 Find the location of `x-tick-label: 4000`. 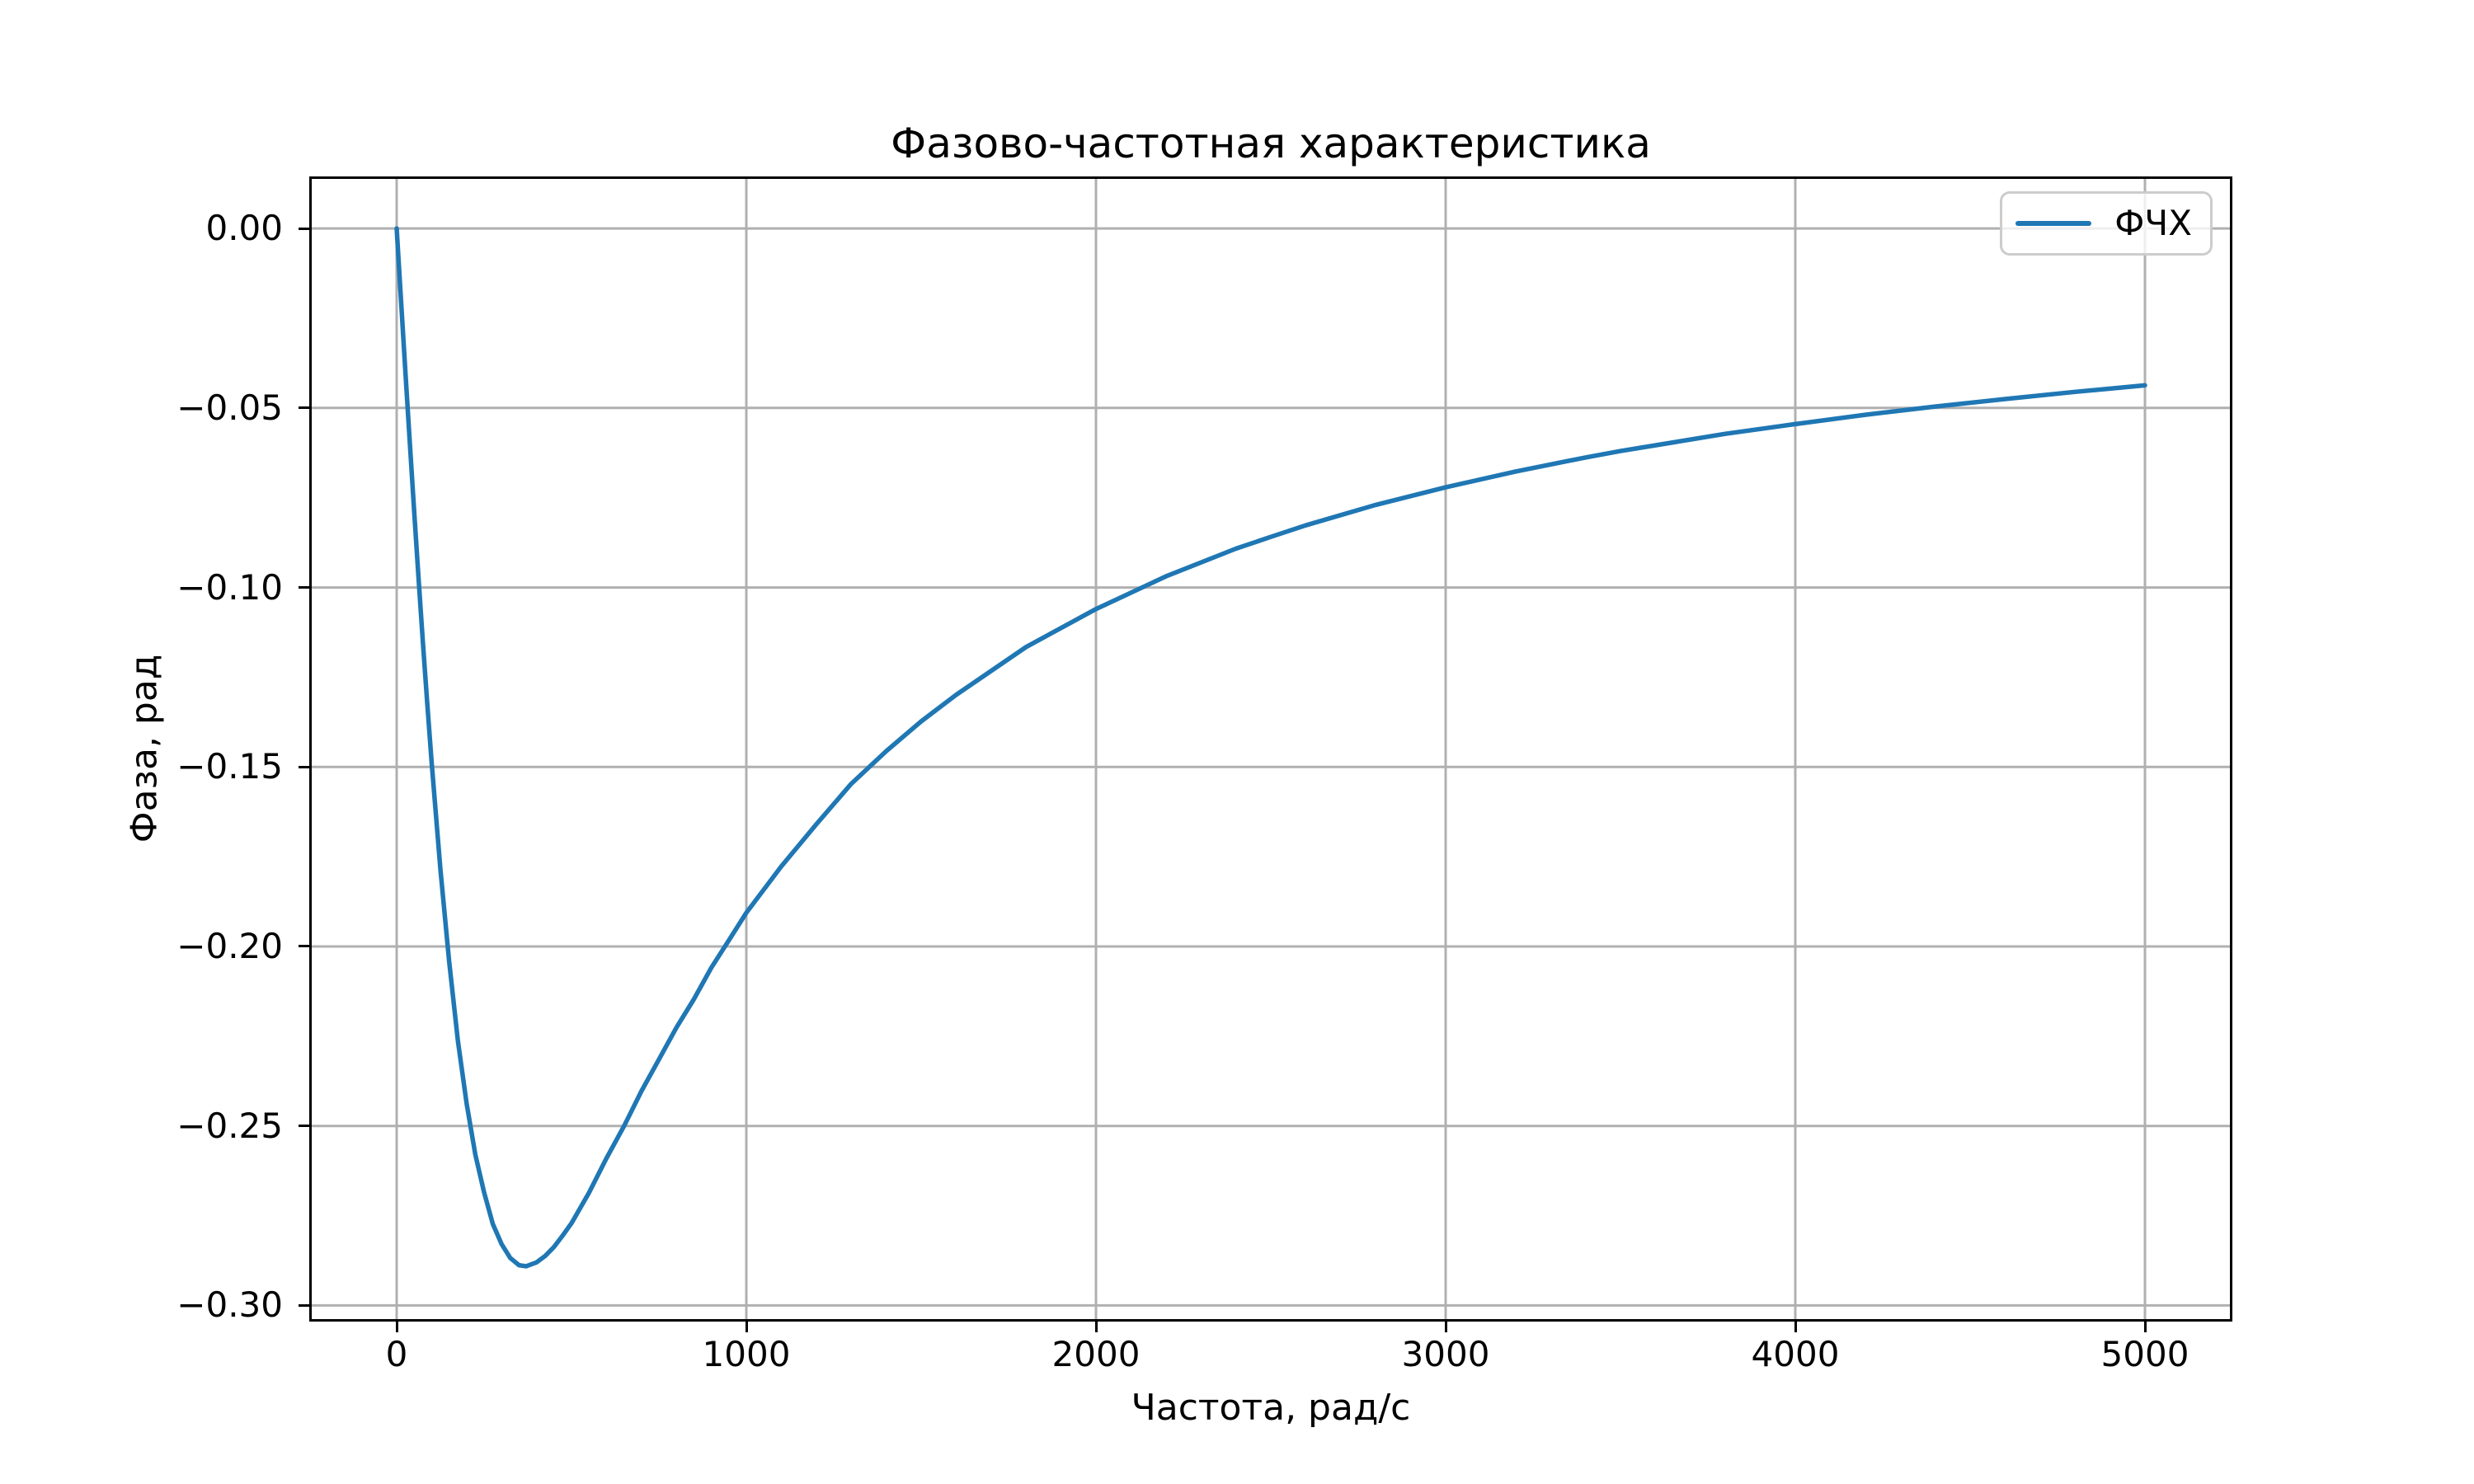

x-tick-label: 4000 is located at coordinates (1795, 1354).